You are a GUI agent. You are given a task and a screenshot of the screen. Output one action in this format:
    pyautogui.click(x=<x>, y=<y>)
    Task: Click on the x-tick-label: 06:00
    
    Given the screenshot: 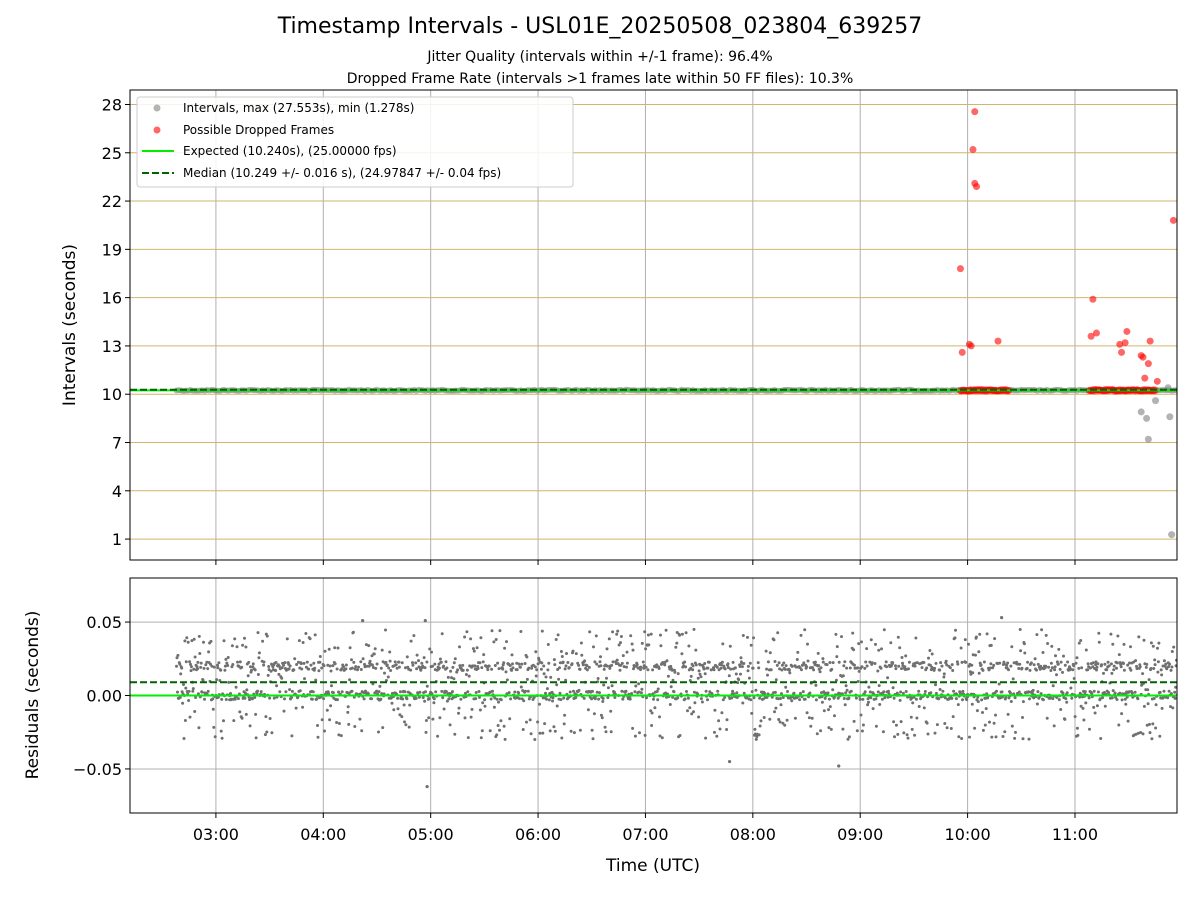 What is the action you would take?
    pyautogui.click(x=538, y=834)
    